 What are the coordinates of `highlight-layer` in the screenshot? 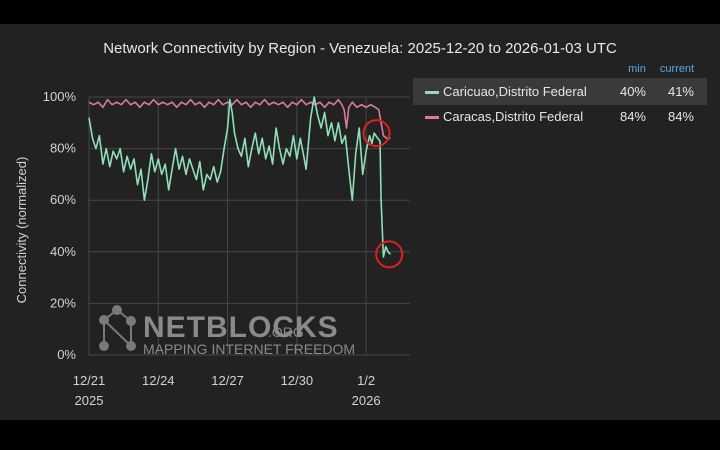 It's located at (383, 194).